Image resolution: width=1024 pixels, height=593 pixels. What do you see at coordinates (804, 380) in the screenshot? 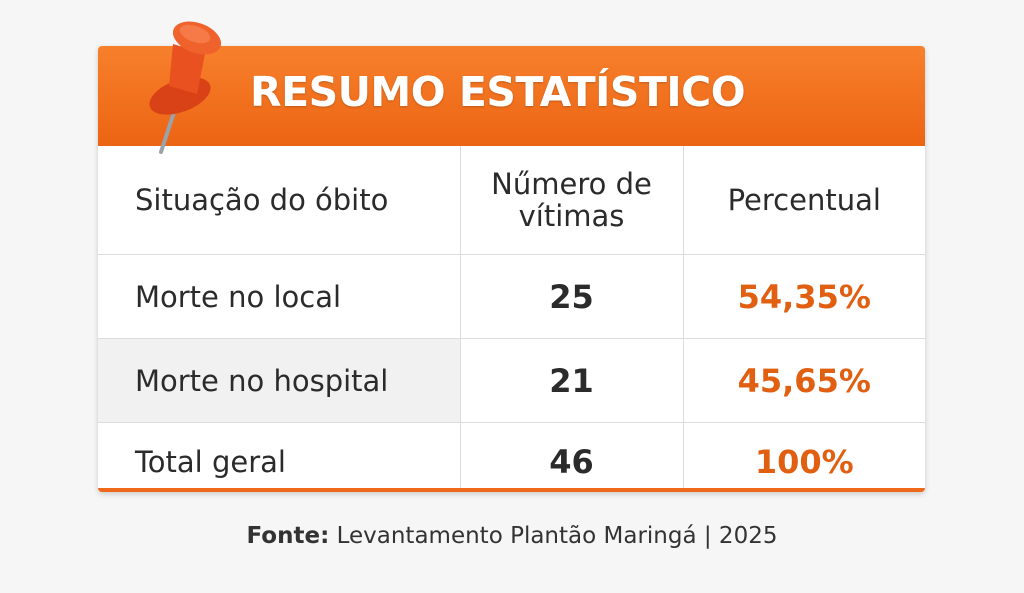
I see `row-percent: 45,65%` at bounding box center [804, 380].